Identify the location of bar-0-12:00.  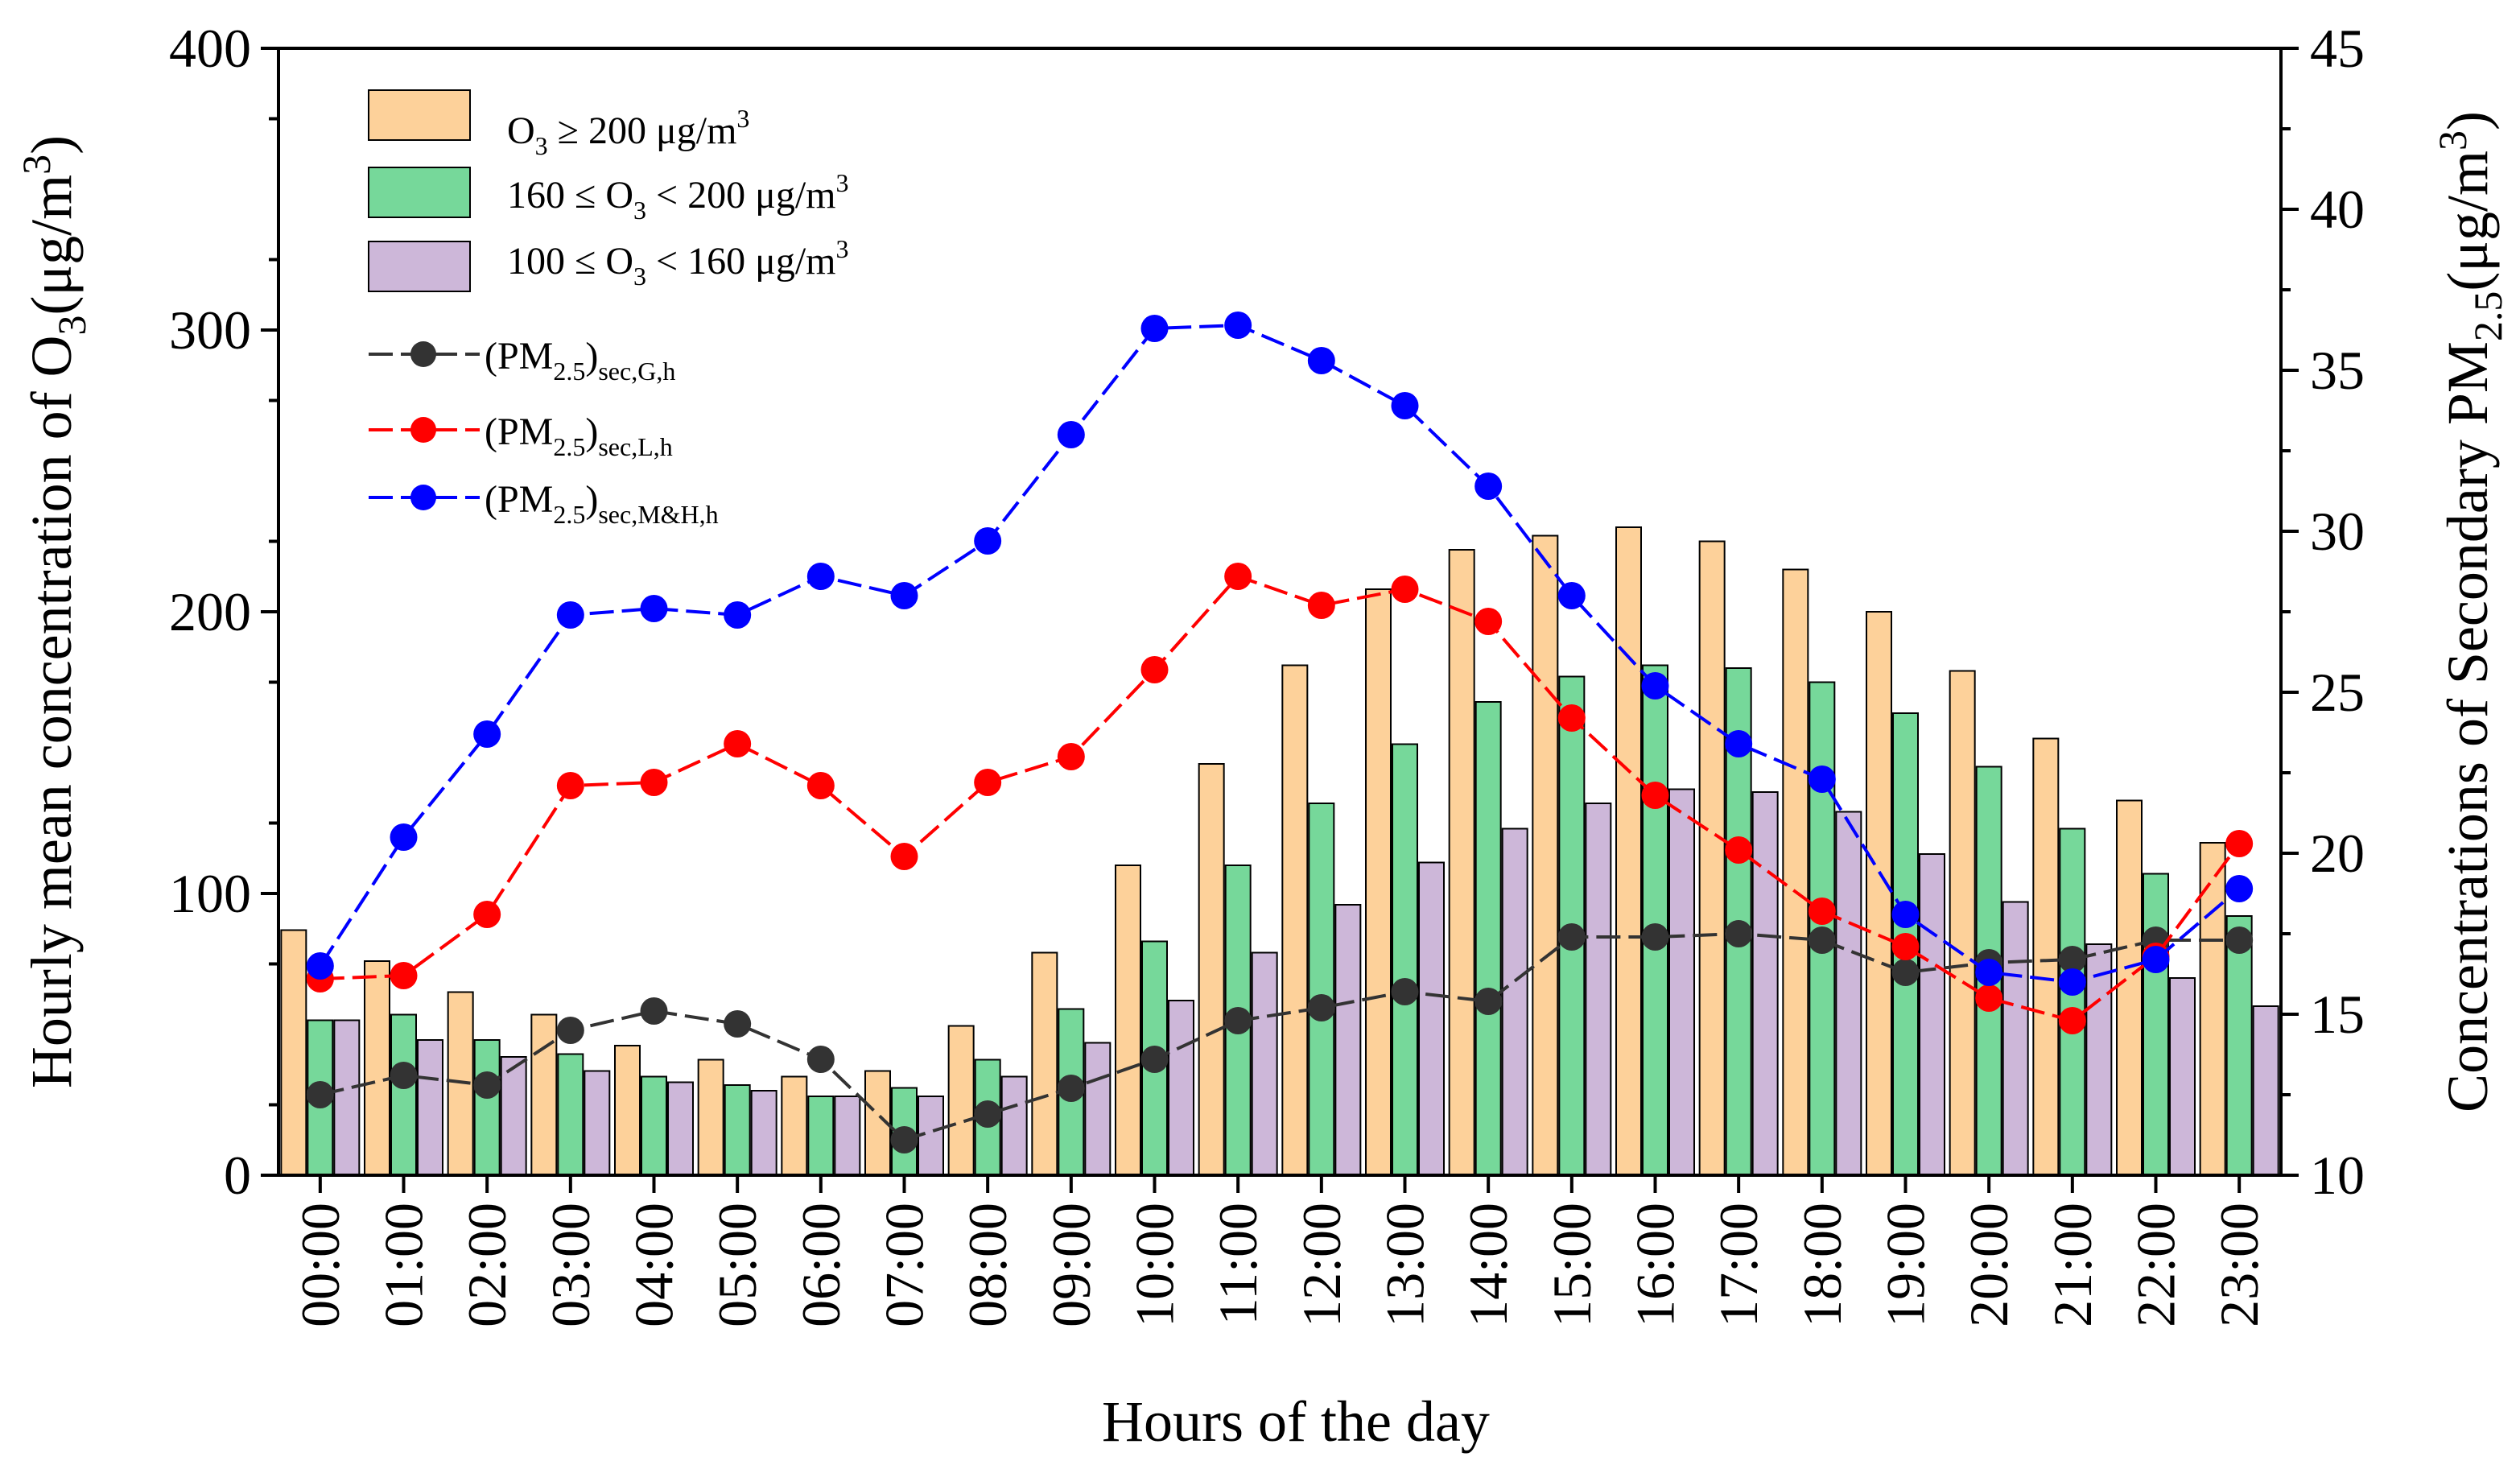
(1295, 920).